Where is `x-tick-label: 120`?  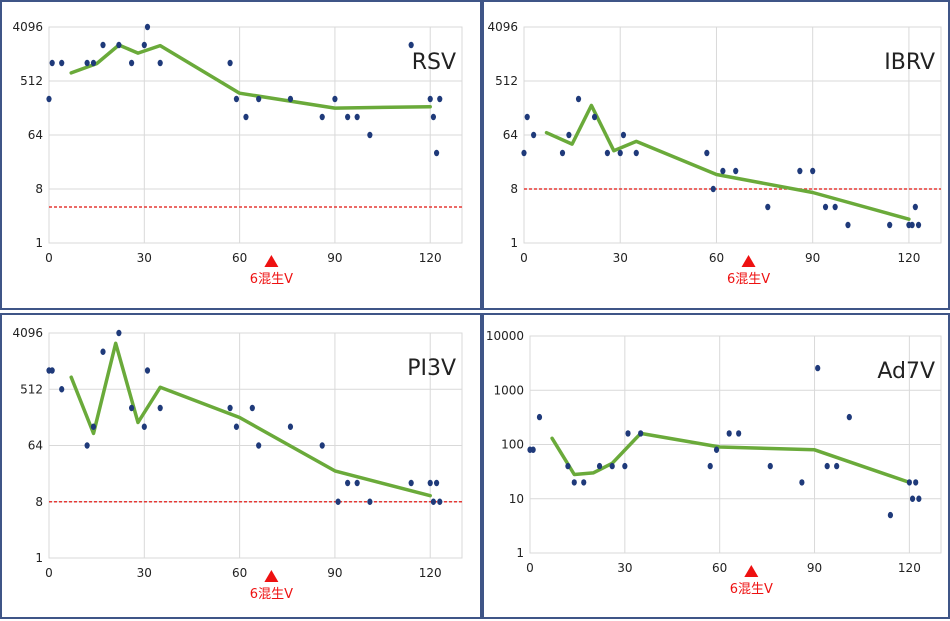
x-tick-label: 120 is located at coordinates (430, 258).